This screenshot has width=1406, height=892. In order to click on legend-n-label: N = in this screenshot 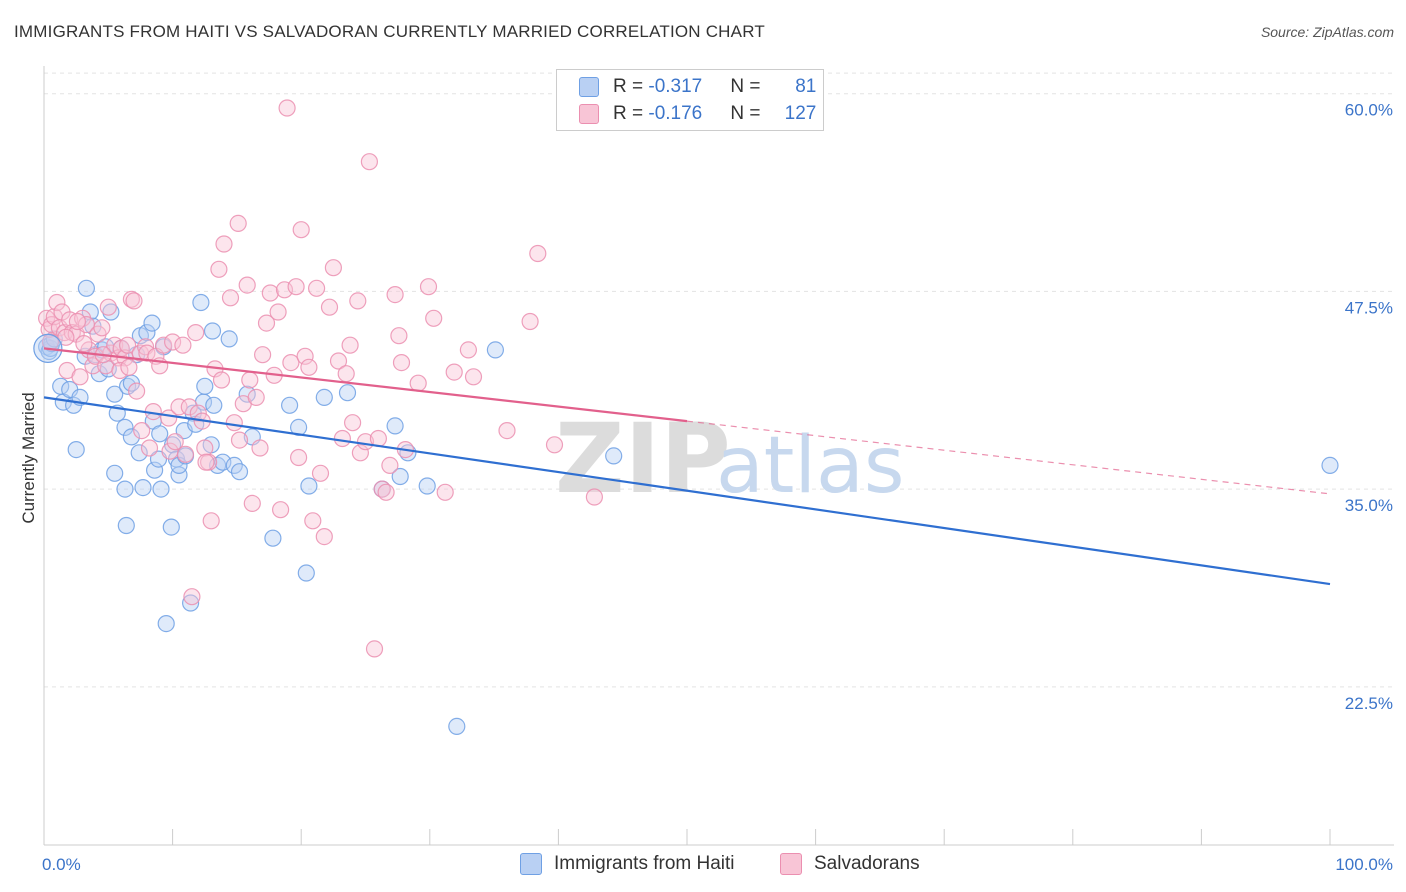, I will do `click(748, 86)`.